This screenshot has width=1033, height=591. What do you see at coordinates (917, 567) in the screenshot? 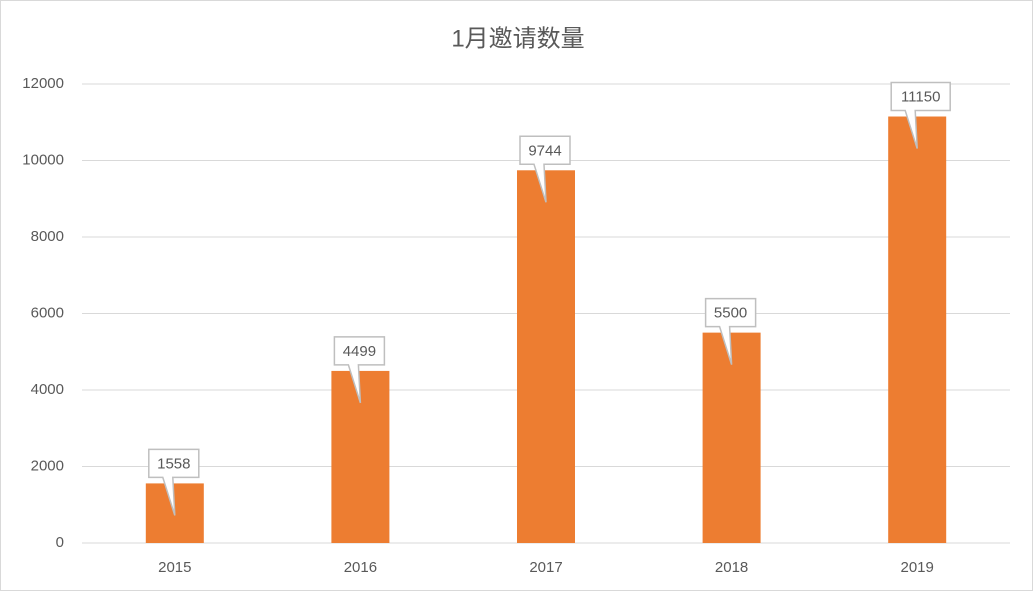
I see `x-tick-label: 2019` at bounding box center [917, 567].